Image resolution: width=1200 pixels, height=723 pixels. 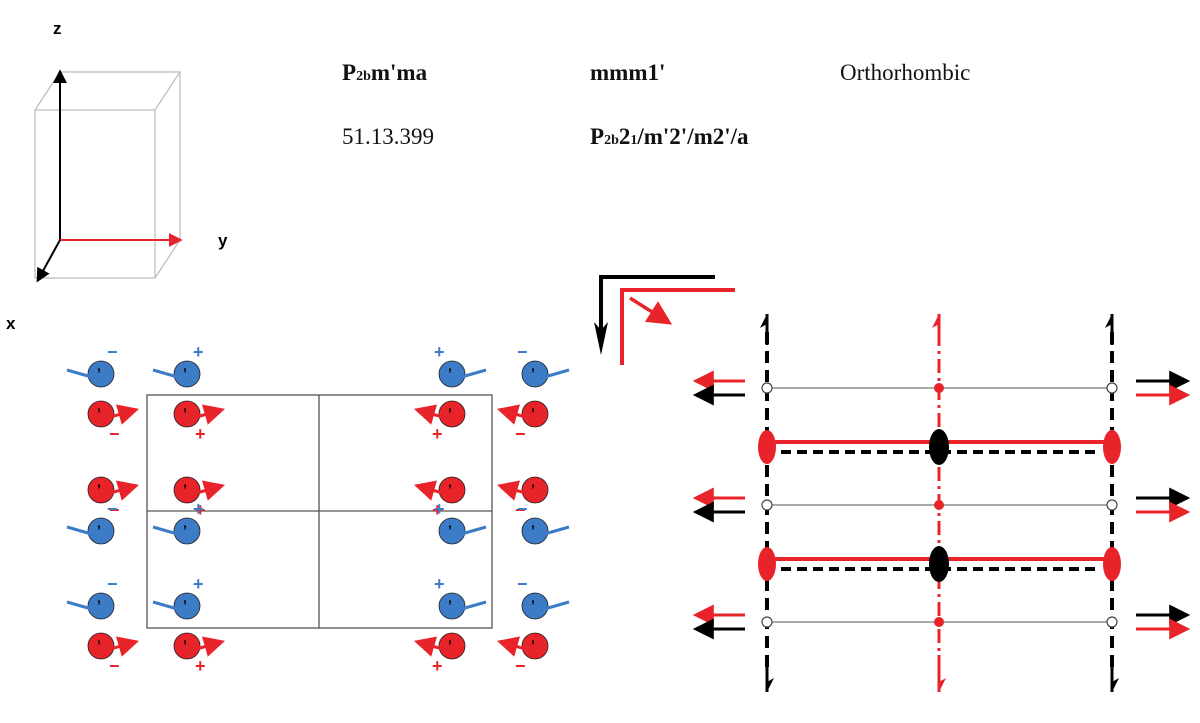 What do you see at coordinates (669, 136) in the screenshot?
I see `full-symbol: P2b21/m'2'/m2'/a` at bounding box center [669, 136].